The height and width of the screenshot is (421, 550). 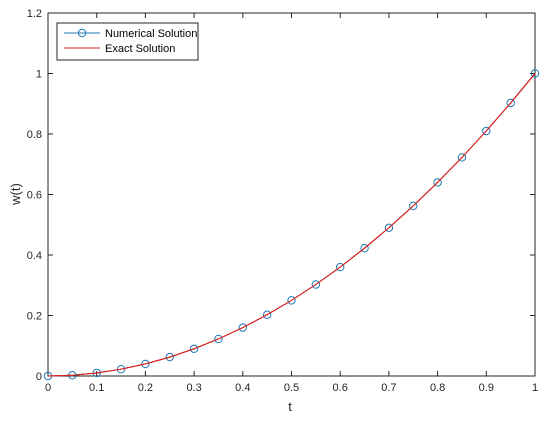 What do you see at coordinates (34, 196) in the screenshot?
I see `y-tick-label: 0.6` at bounding box center [34, 196].